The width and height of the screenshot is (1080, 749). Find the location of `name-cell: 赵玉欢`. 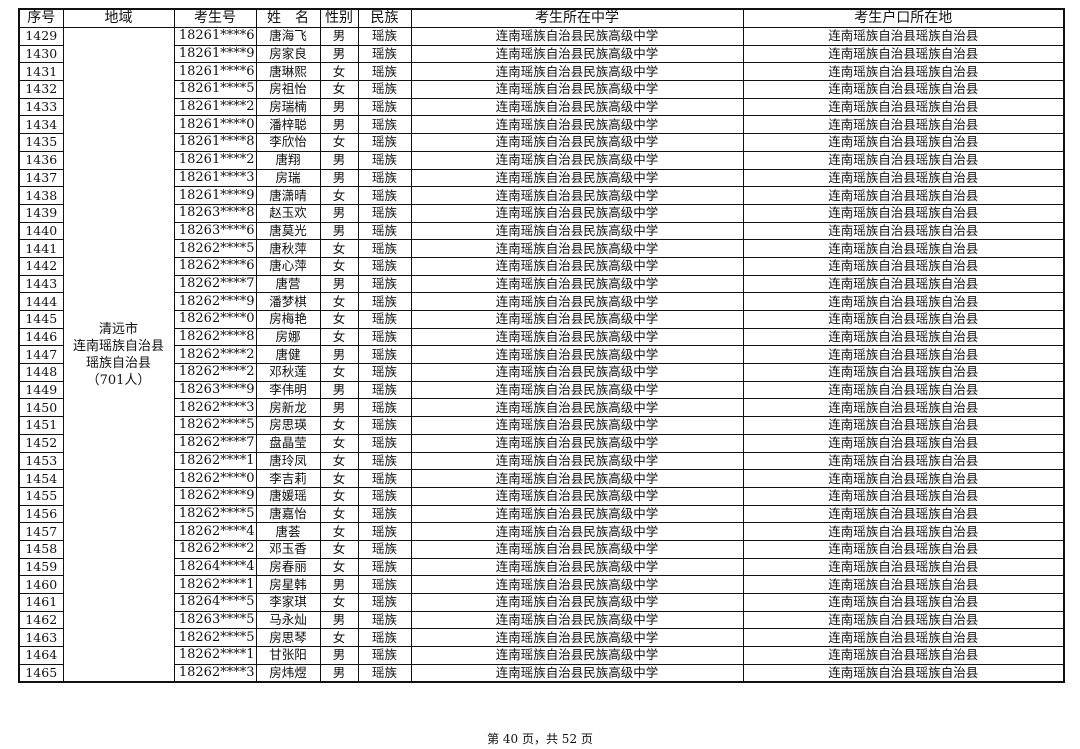

name-cell: 赵玉欢 is located at coordinates (288, 213).